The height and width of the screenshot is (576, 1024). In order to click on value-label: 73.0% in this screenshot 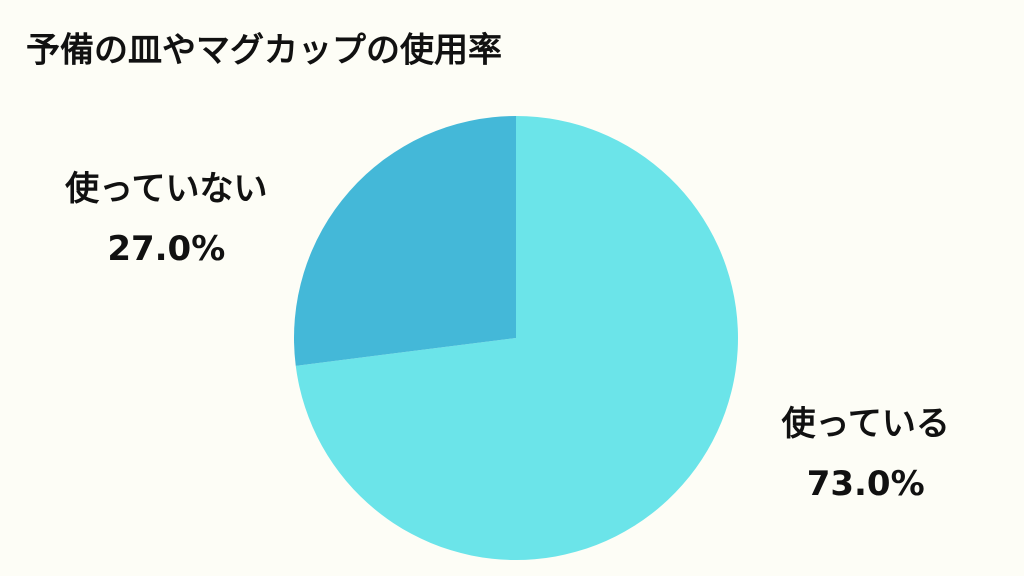, I will do `click(866, 484)`.